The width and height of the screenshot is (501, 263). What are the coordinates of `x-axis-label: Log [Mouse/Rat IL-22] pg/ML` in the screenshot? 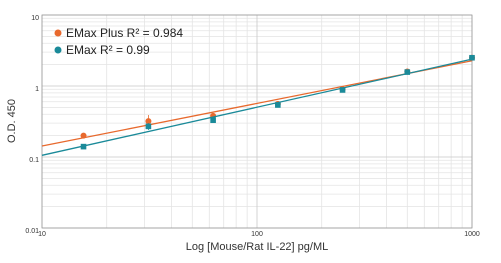 It's located at (257, 247).